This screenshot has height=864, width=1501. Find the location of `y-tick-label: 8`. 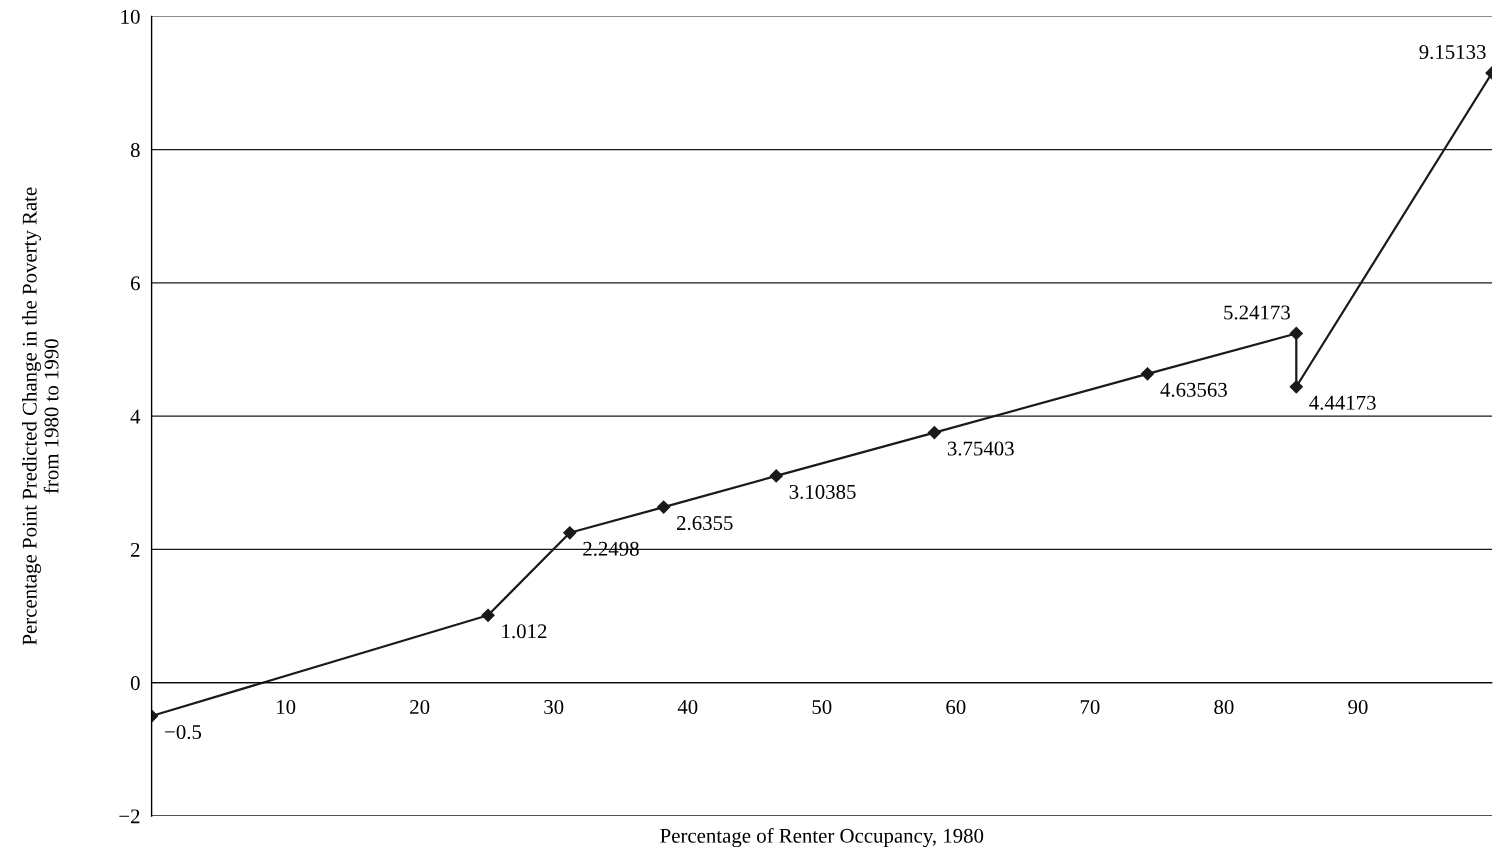

y-tick-label: 8 is located at coordinates (135, 150).